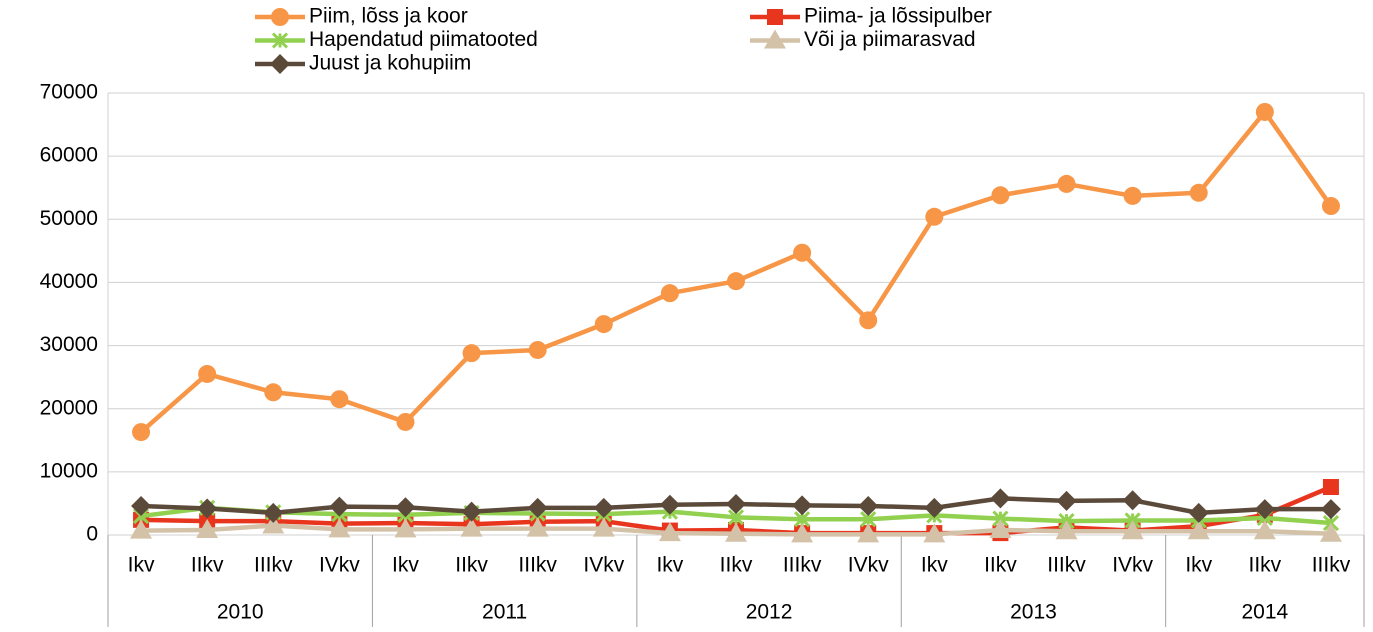  Describe the element at coordinates (1033, 612) in the screenshot. I see `x-group-label: 2013` at that location.